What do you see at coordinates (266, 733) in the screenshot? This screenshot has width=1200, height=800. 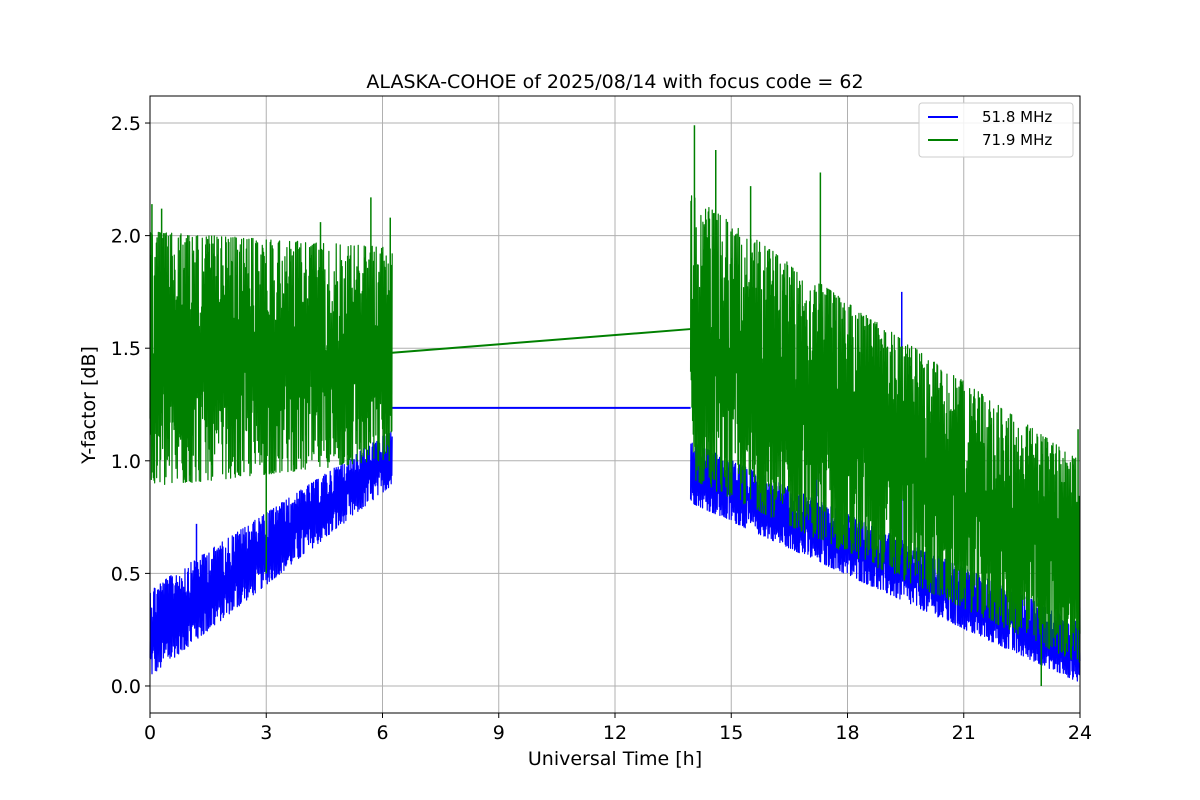 I see `x-tick-label: 3` at bounding box center [266, 733].